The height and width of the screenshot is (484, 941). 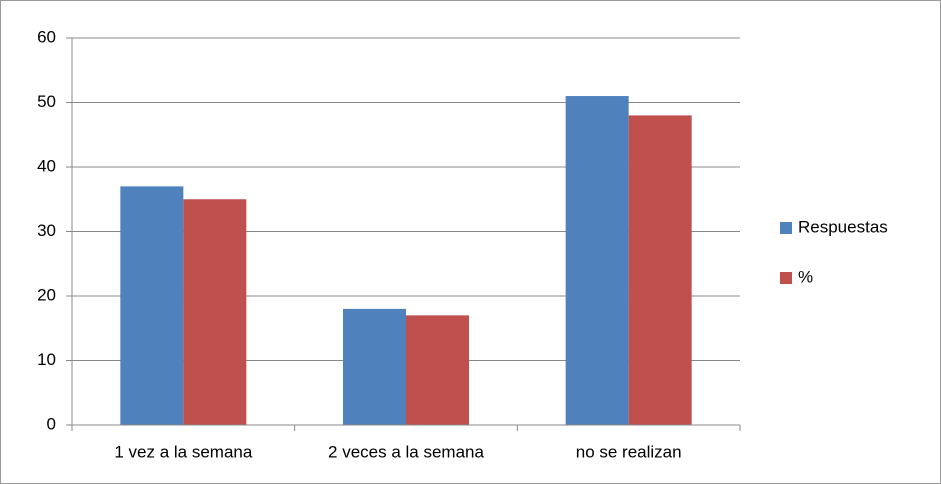 What do you see at coordinates (46, 294) in the screenshot?
I see `y-tick-label: 20` at bounding box center [46, 294].